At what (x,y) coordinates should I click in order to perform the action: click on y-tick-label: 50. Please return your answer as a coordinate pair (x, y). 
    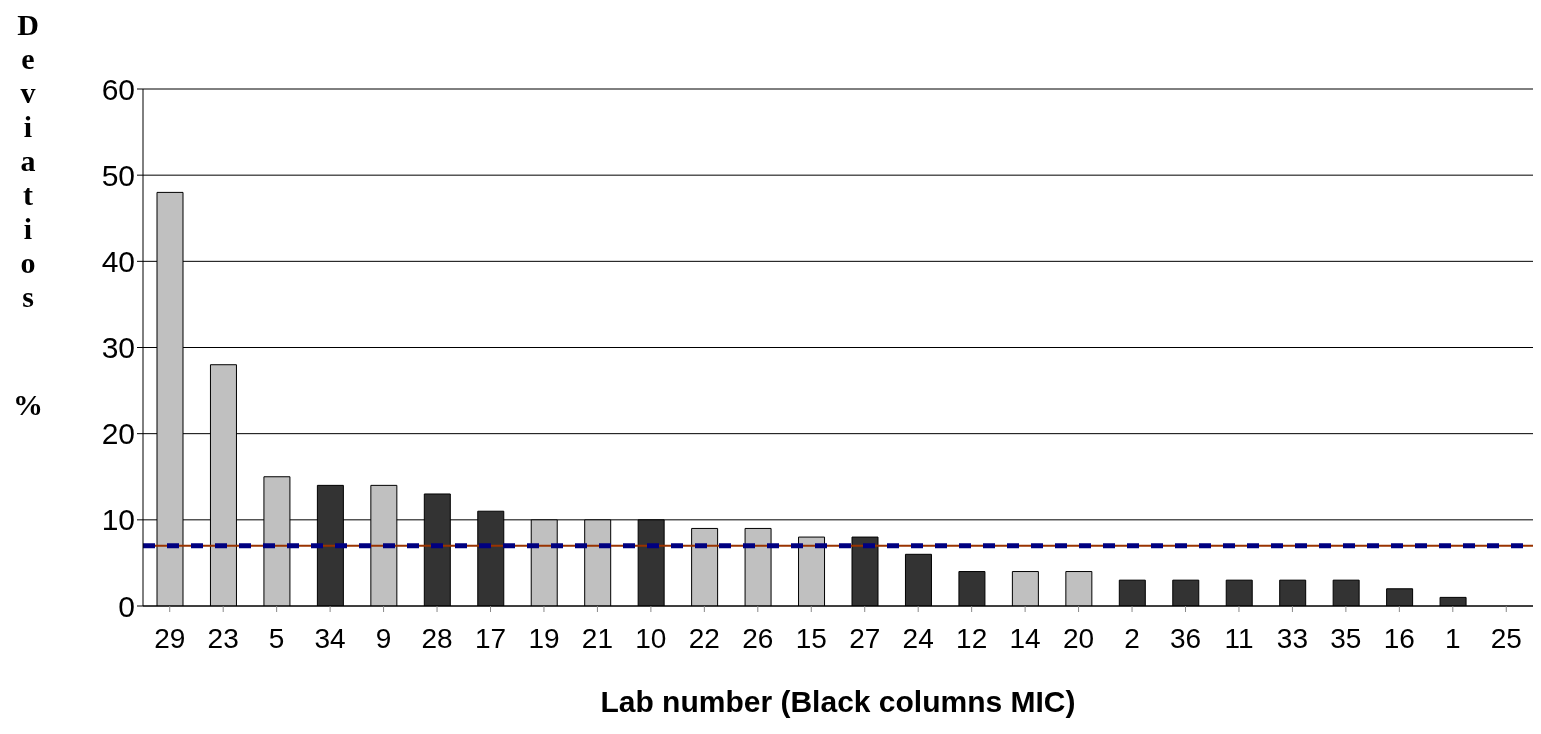
    Looking at the image, I should click on (118, 175).